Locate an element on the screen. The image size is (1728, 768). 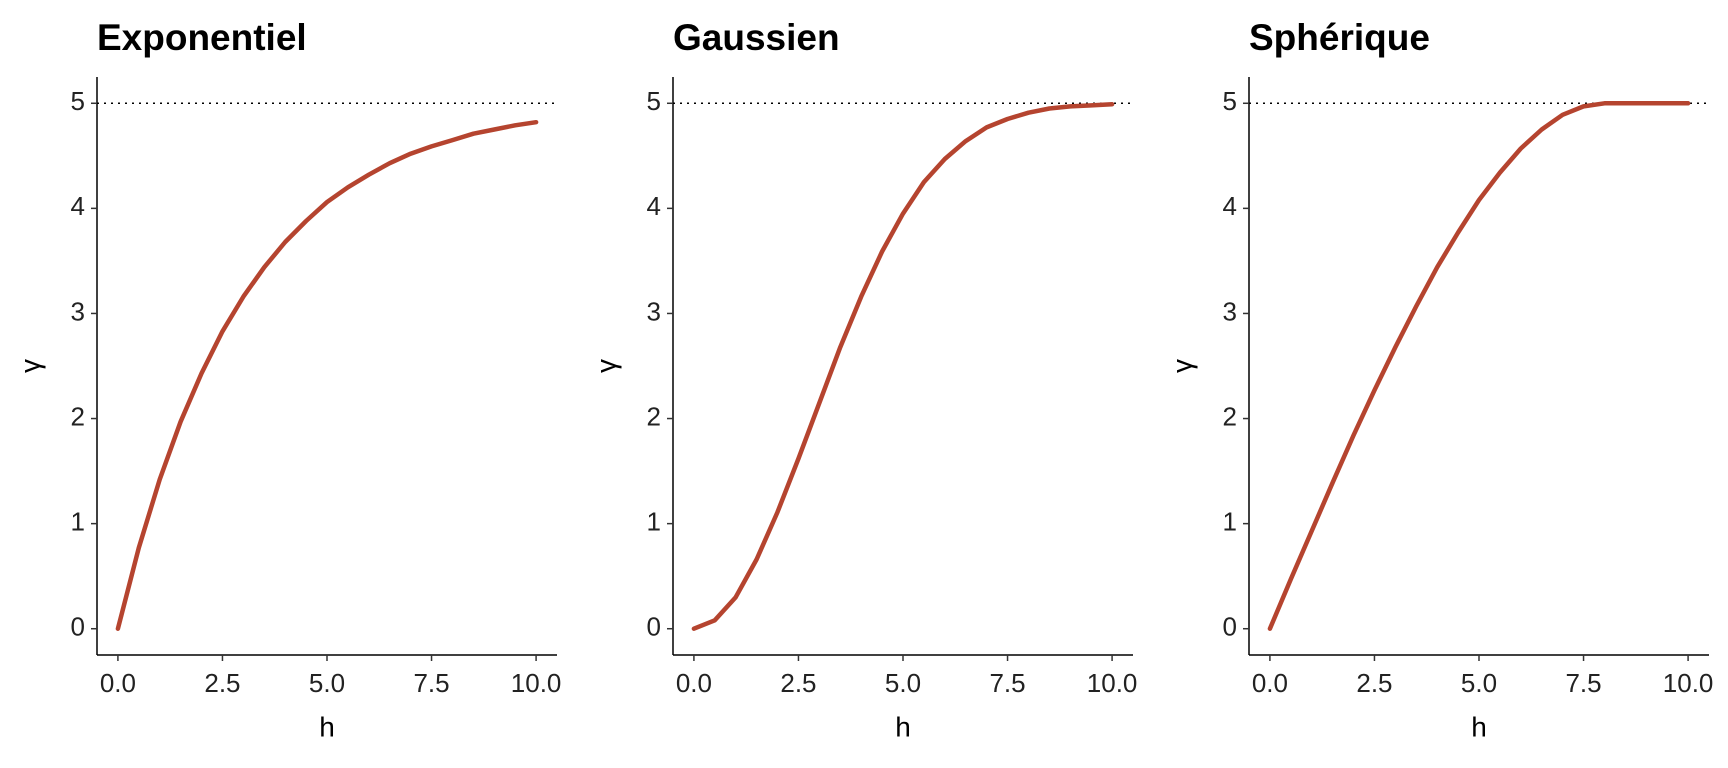
panel-title: Sphérique is located at coordinates (1339, 37).